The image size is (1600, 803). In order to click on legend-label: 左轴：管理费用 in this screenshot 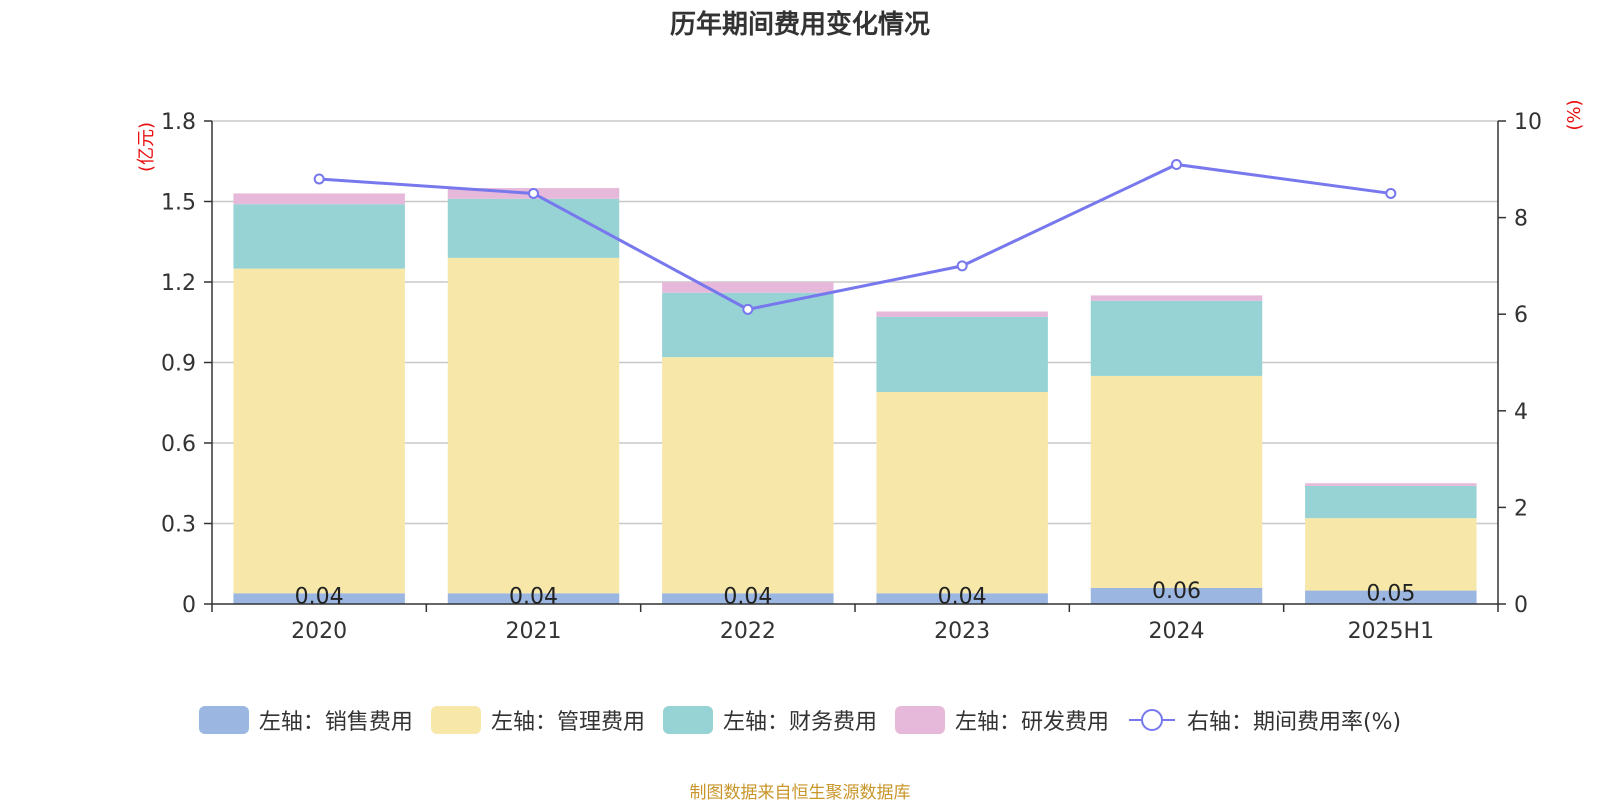, I will do `click(567, 722)`.